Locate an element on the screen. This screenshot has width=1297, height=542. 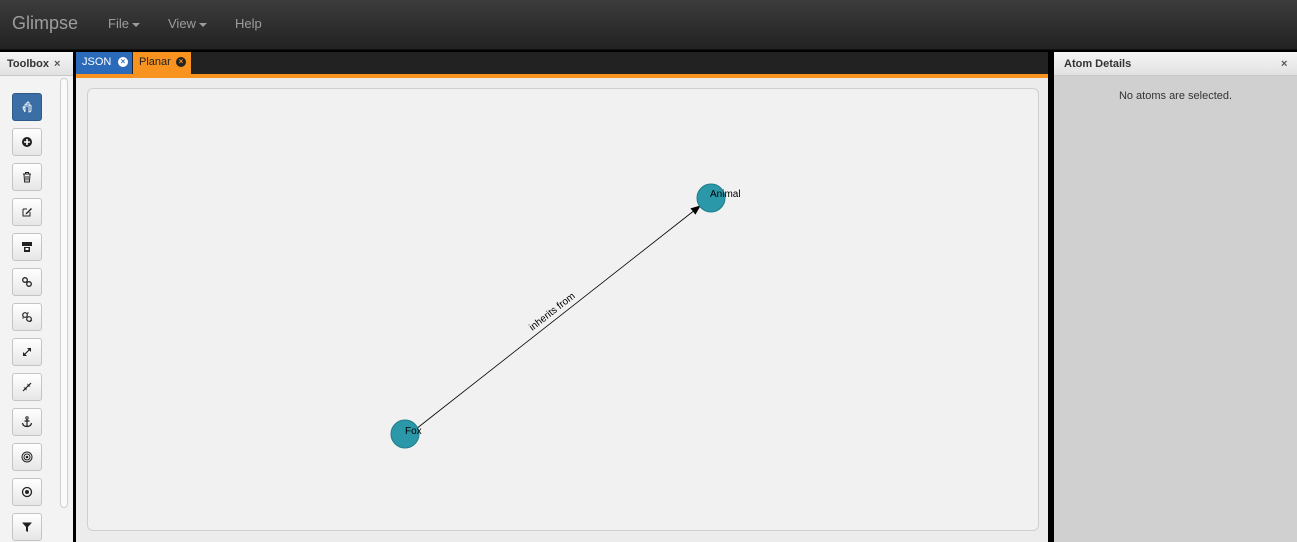
link-icon is located at coordinates (27, 282).